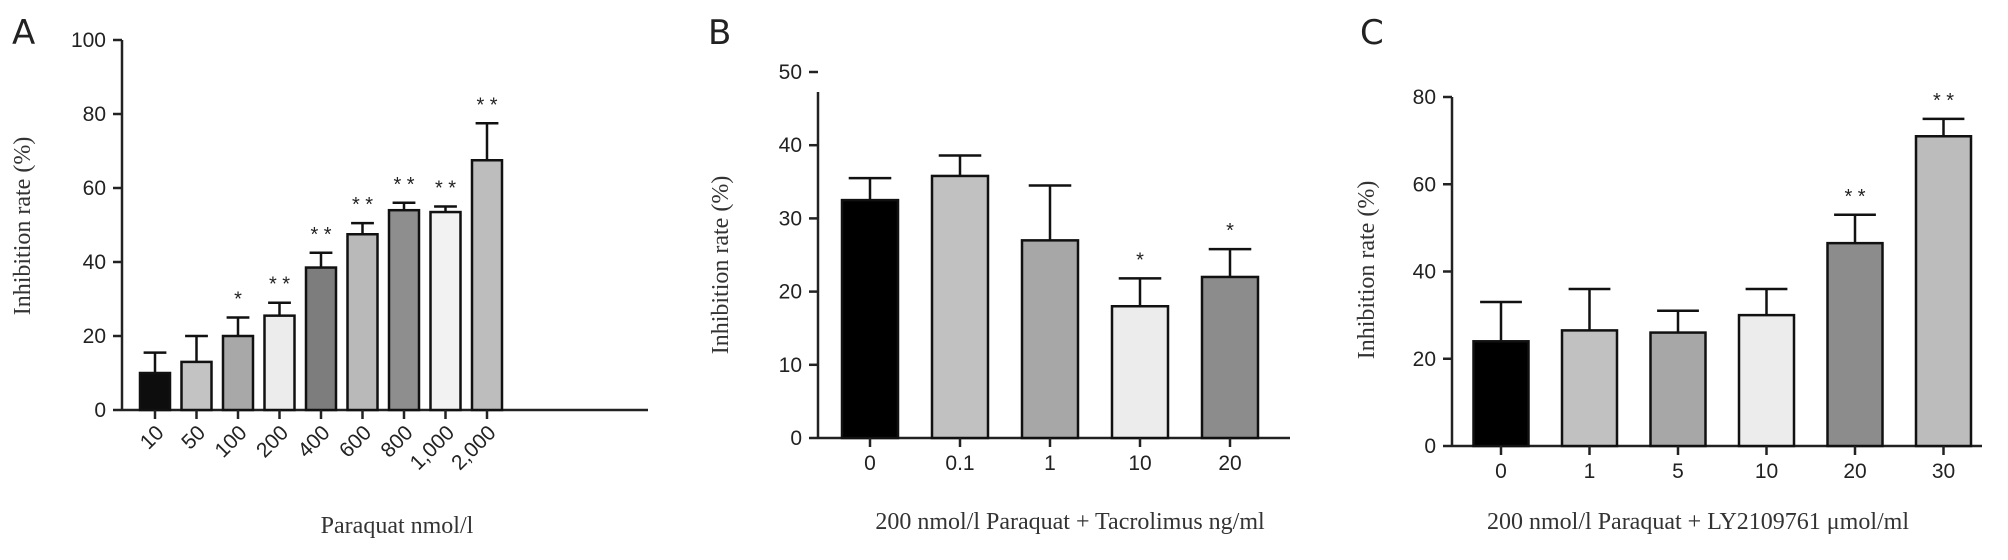  I want to click on significance-a-7: * *, so click(445, 189).